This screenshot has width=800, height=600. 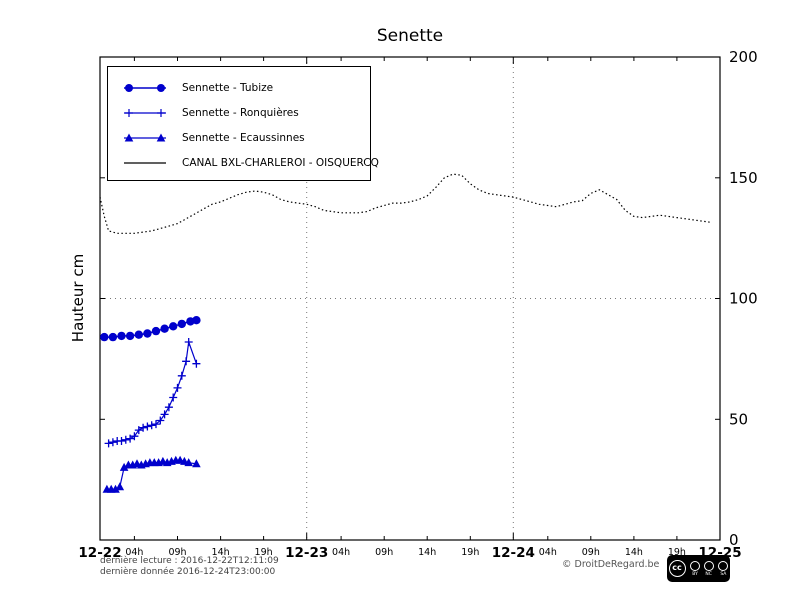 What do you see at coordinates (243, 137) in the screenshot?
I see `legend-label-ecaussinnes: Sennette - Ecaussinnes` at bounding box center [243, 137].